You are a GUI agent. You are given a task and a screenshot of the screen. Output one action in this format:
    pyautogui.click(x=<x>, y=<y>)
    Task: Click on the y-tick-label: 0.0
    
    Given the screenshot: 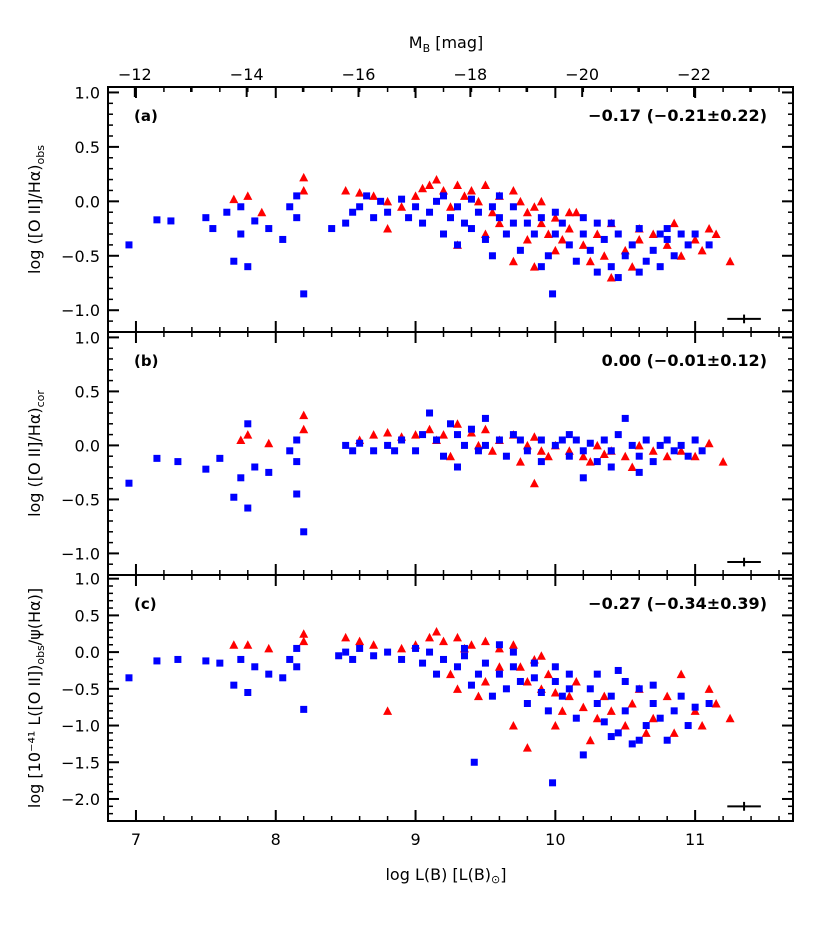 What is the action you would take?
    pyautogui.click(x=87, y=445)
    